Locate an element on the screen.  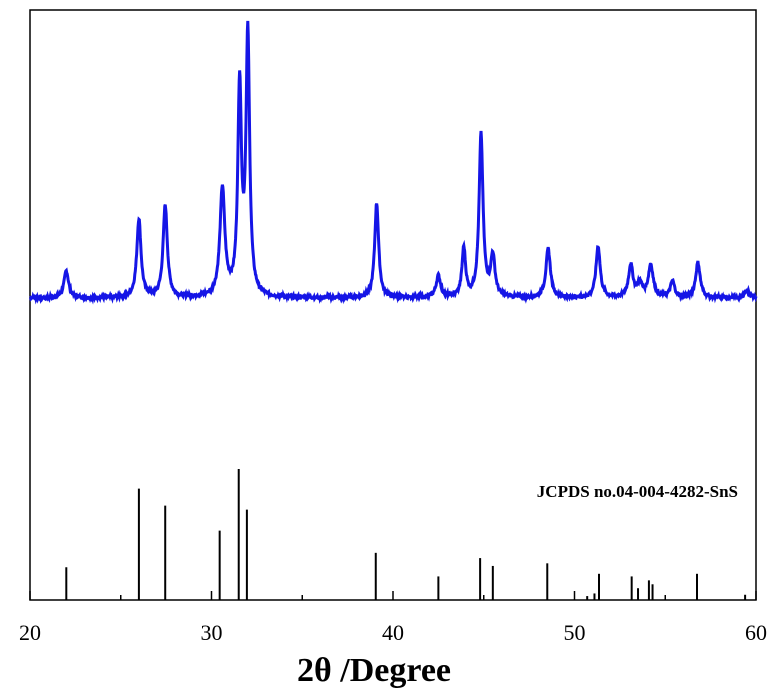
x-tick-label: 60 is located at coordinates (756, 632).